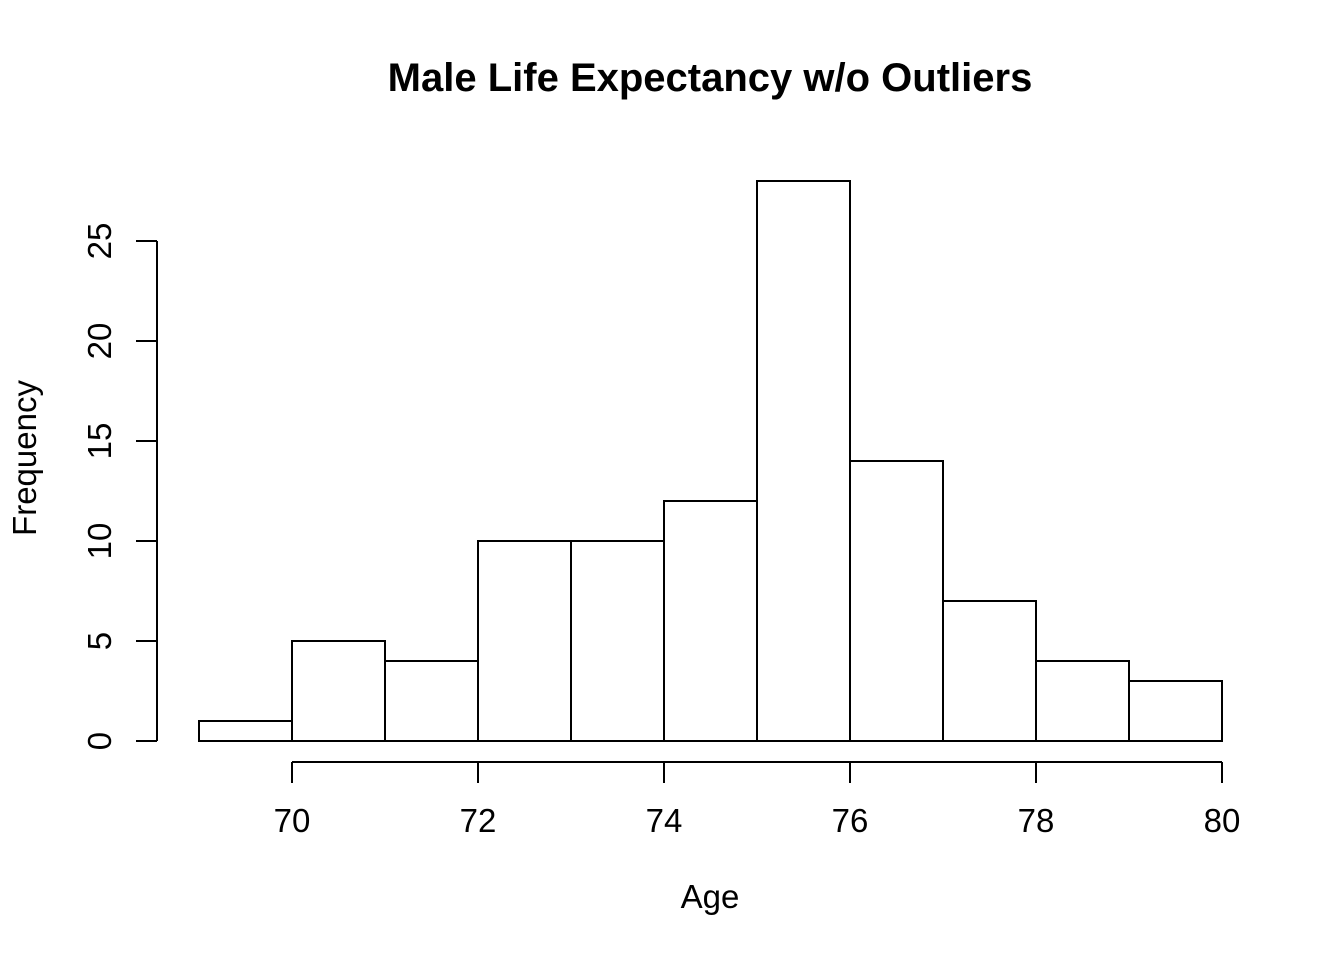 The image size is (1344, 965). What do you see at coordinates (664, 820) in the screenshot?
I see `x-tick-label: 74` at bounding box center [664, 820].